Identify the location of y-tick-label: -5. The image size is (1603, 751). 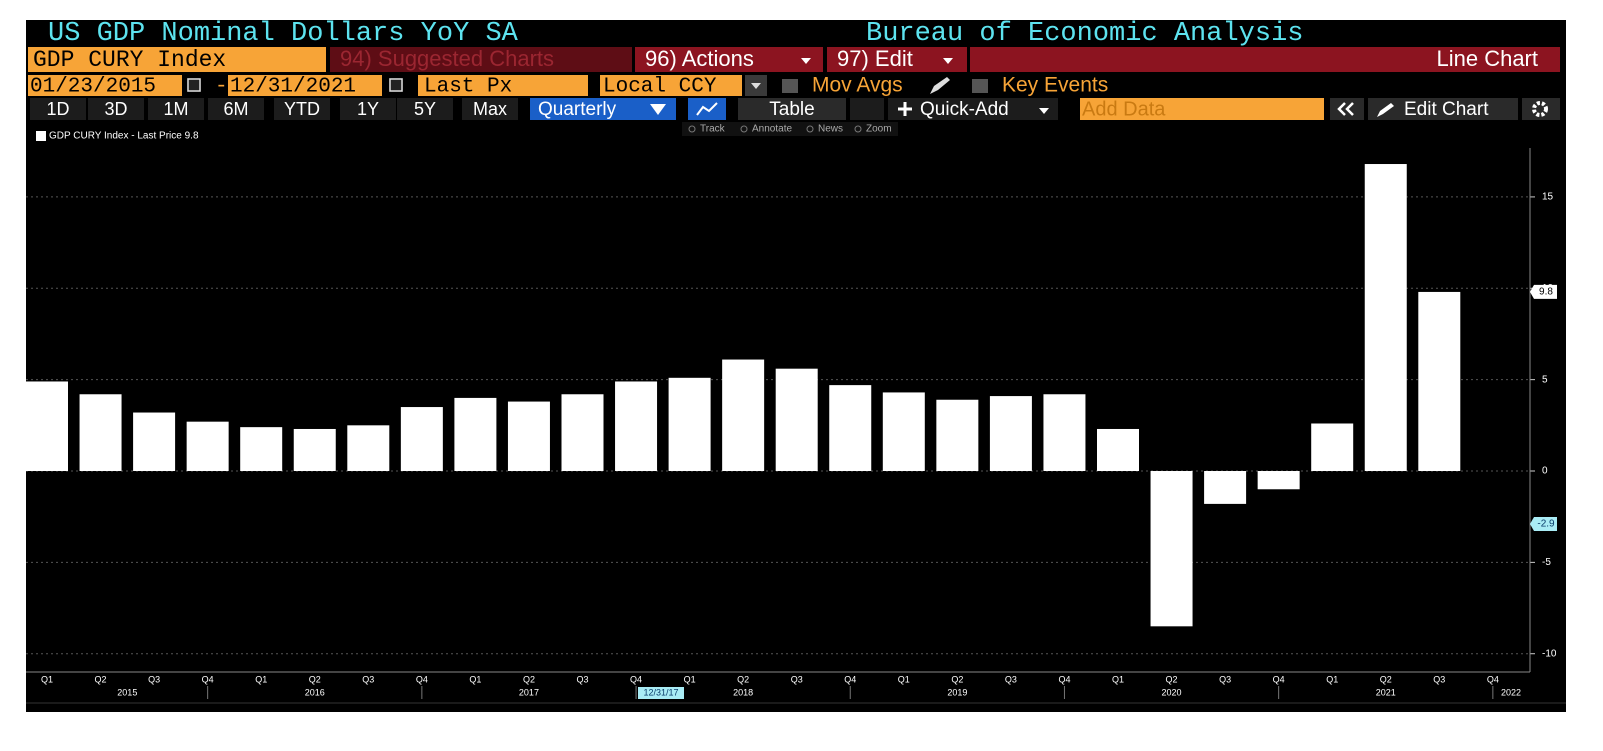
(1546, 562).